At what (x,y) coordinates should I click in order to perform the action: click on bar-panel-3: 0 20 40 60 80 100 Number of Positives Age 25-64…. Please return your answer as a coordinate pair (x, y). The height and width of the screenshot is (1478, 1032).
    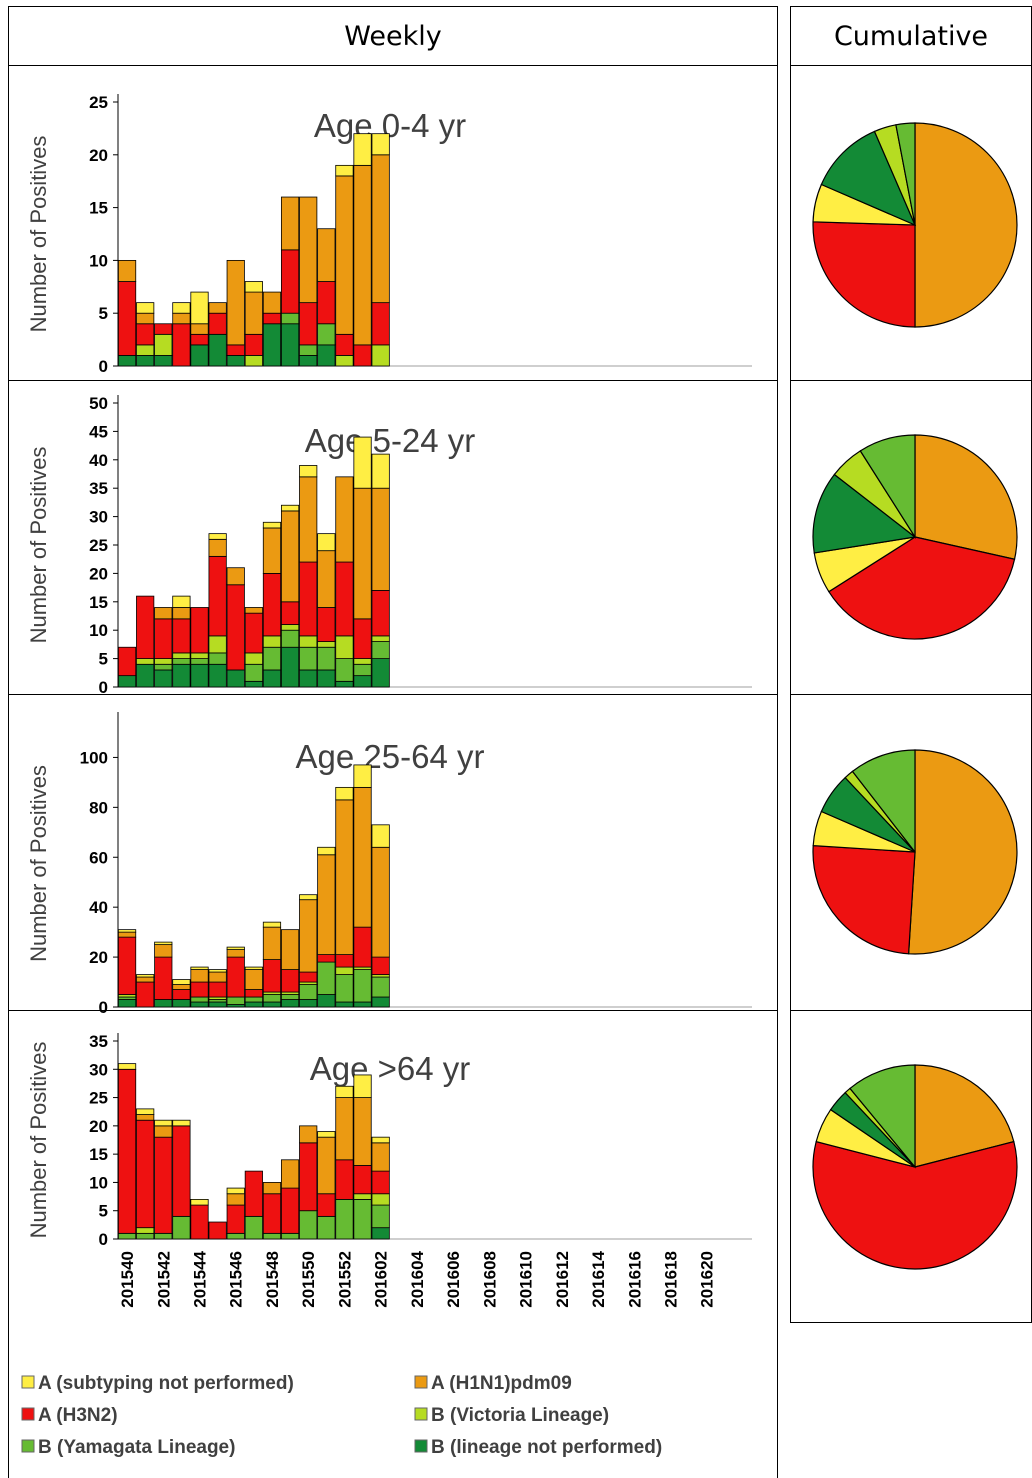
    Looking at the image, I should click on (389, 864).